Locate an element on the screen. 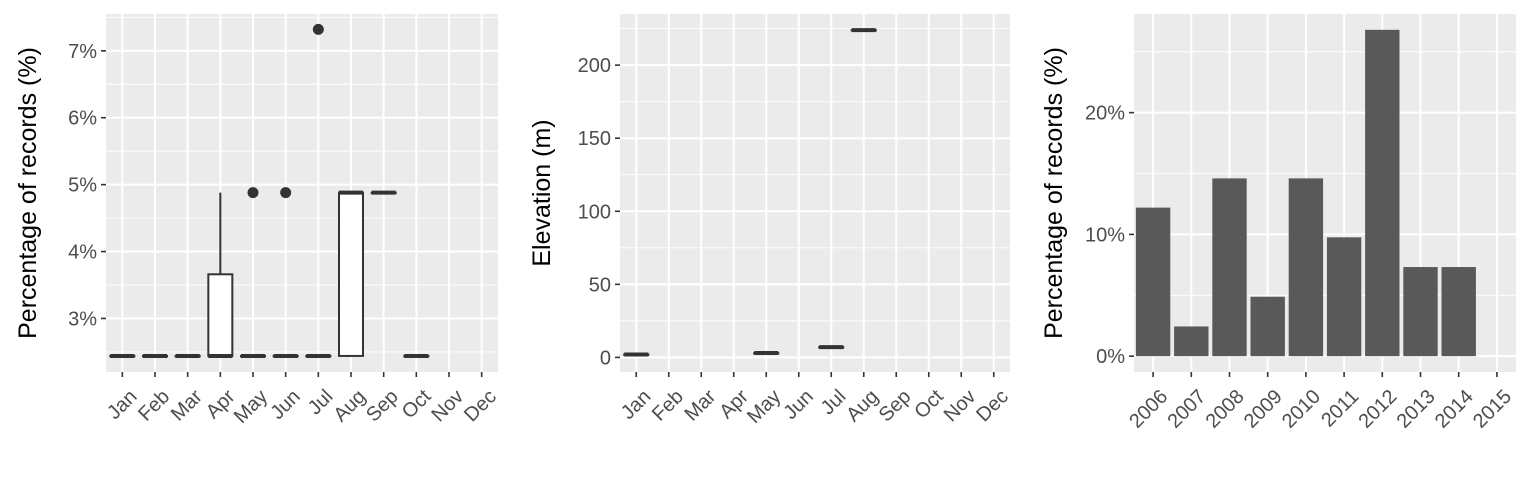  x-tick-label: 2011 is located at coordinates (1340, 409).